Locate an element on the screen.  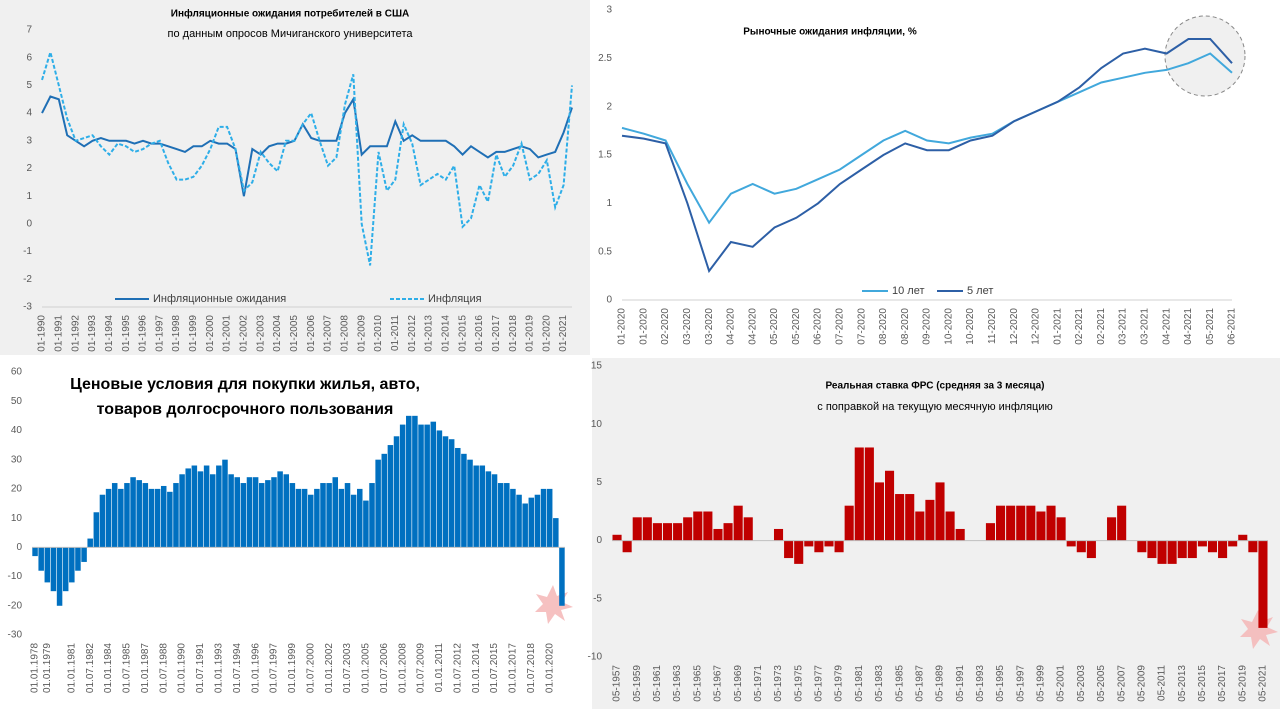
x-tick-label: 05-1959 is located at coordinates (637, 683).